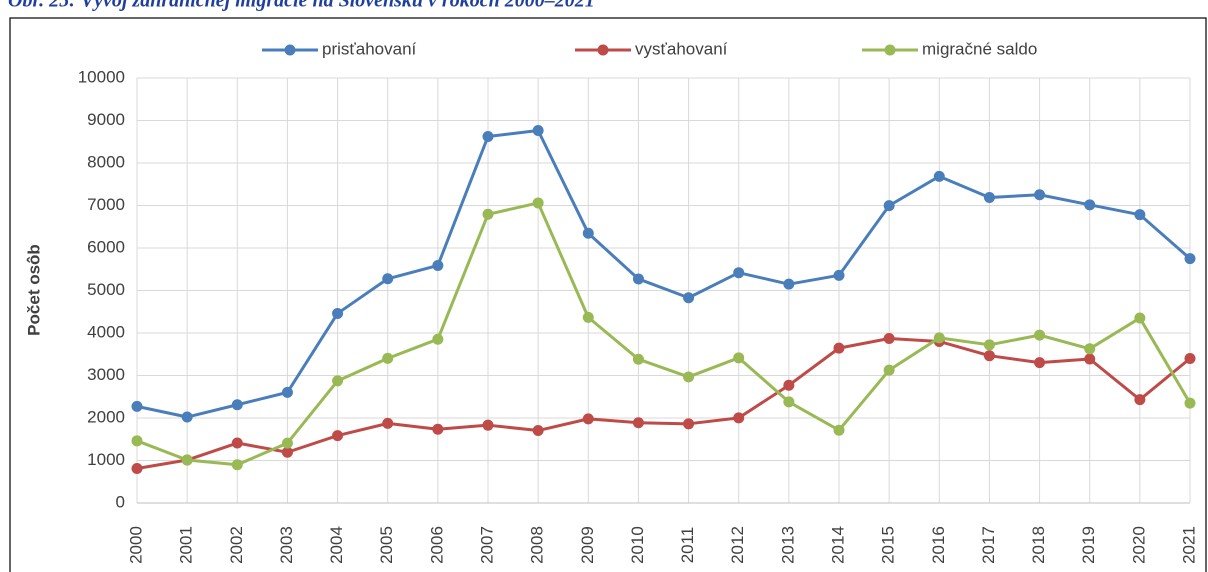  What do you see at coordinates (979, 48) in the screenshot?
I see `legend-label: migračné saldo` at bounding box center [979, 48].